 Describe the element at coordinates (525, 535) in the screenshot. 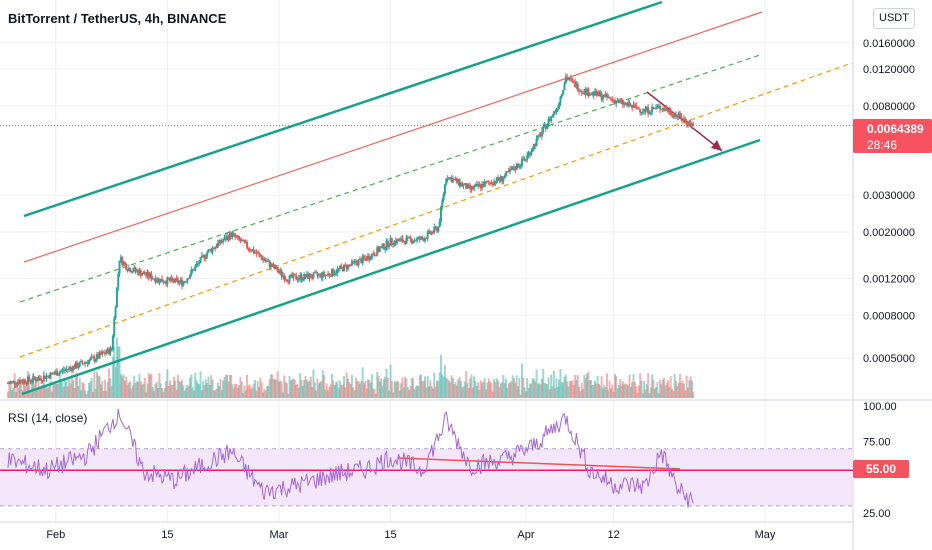

I see `x-tick-label: Apr` at that location.